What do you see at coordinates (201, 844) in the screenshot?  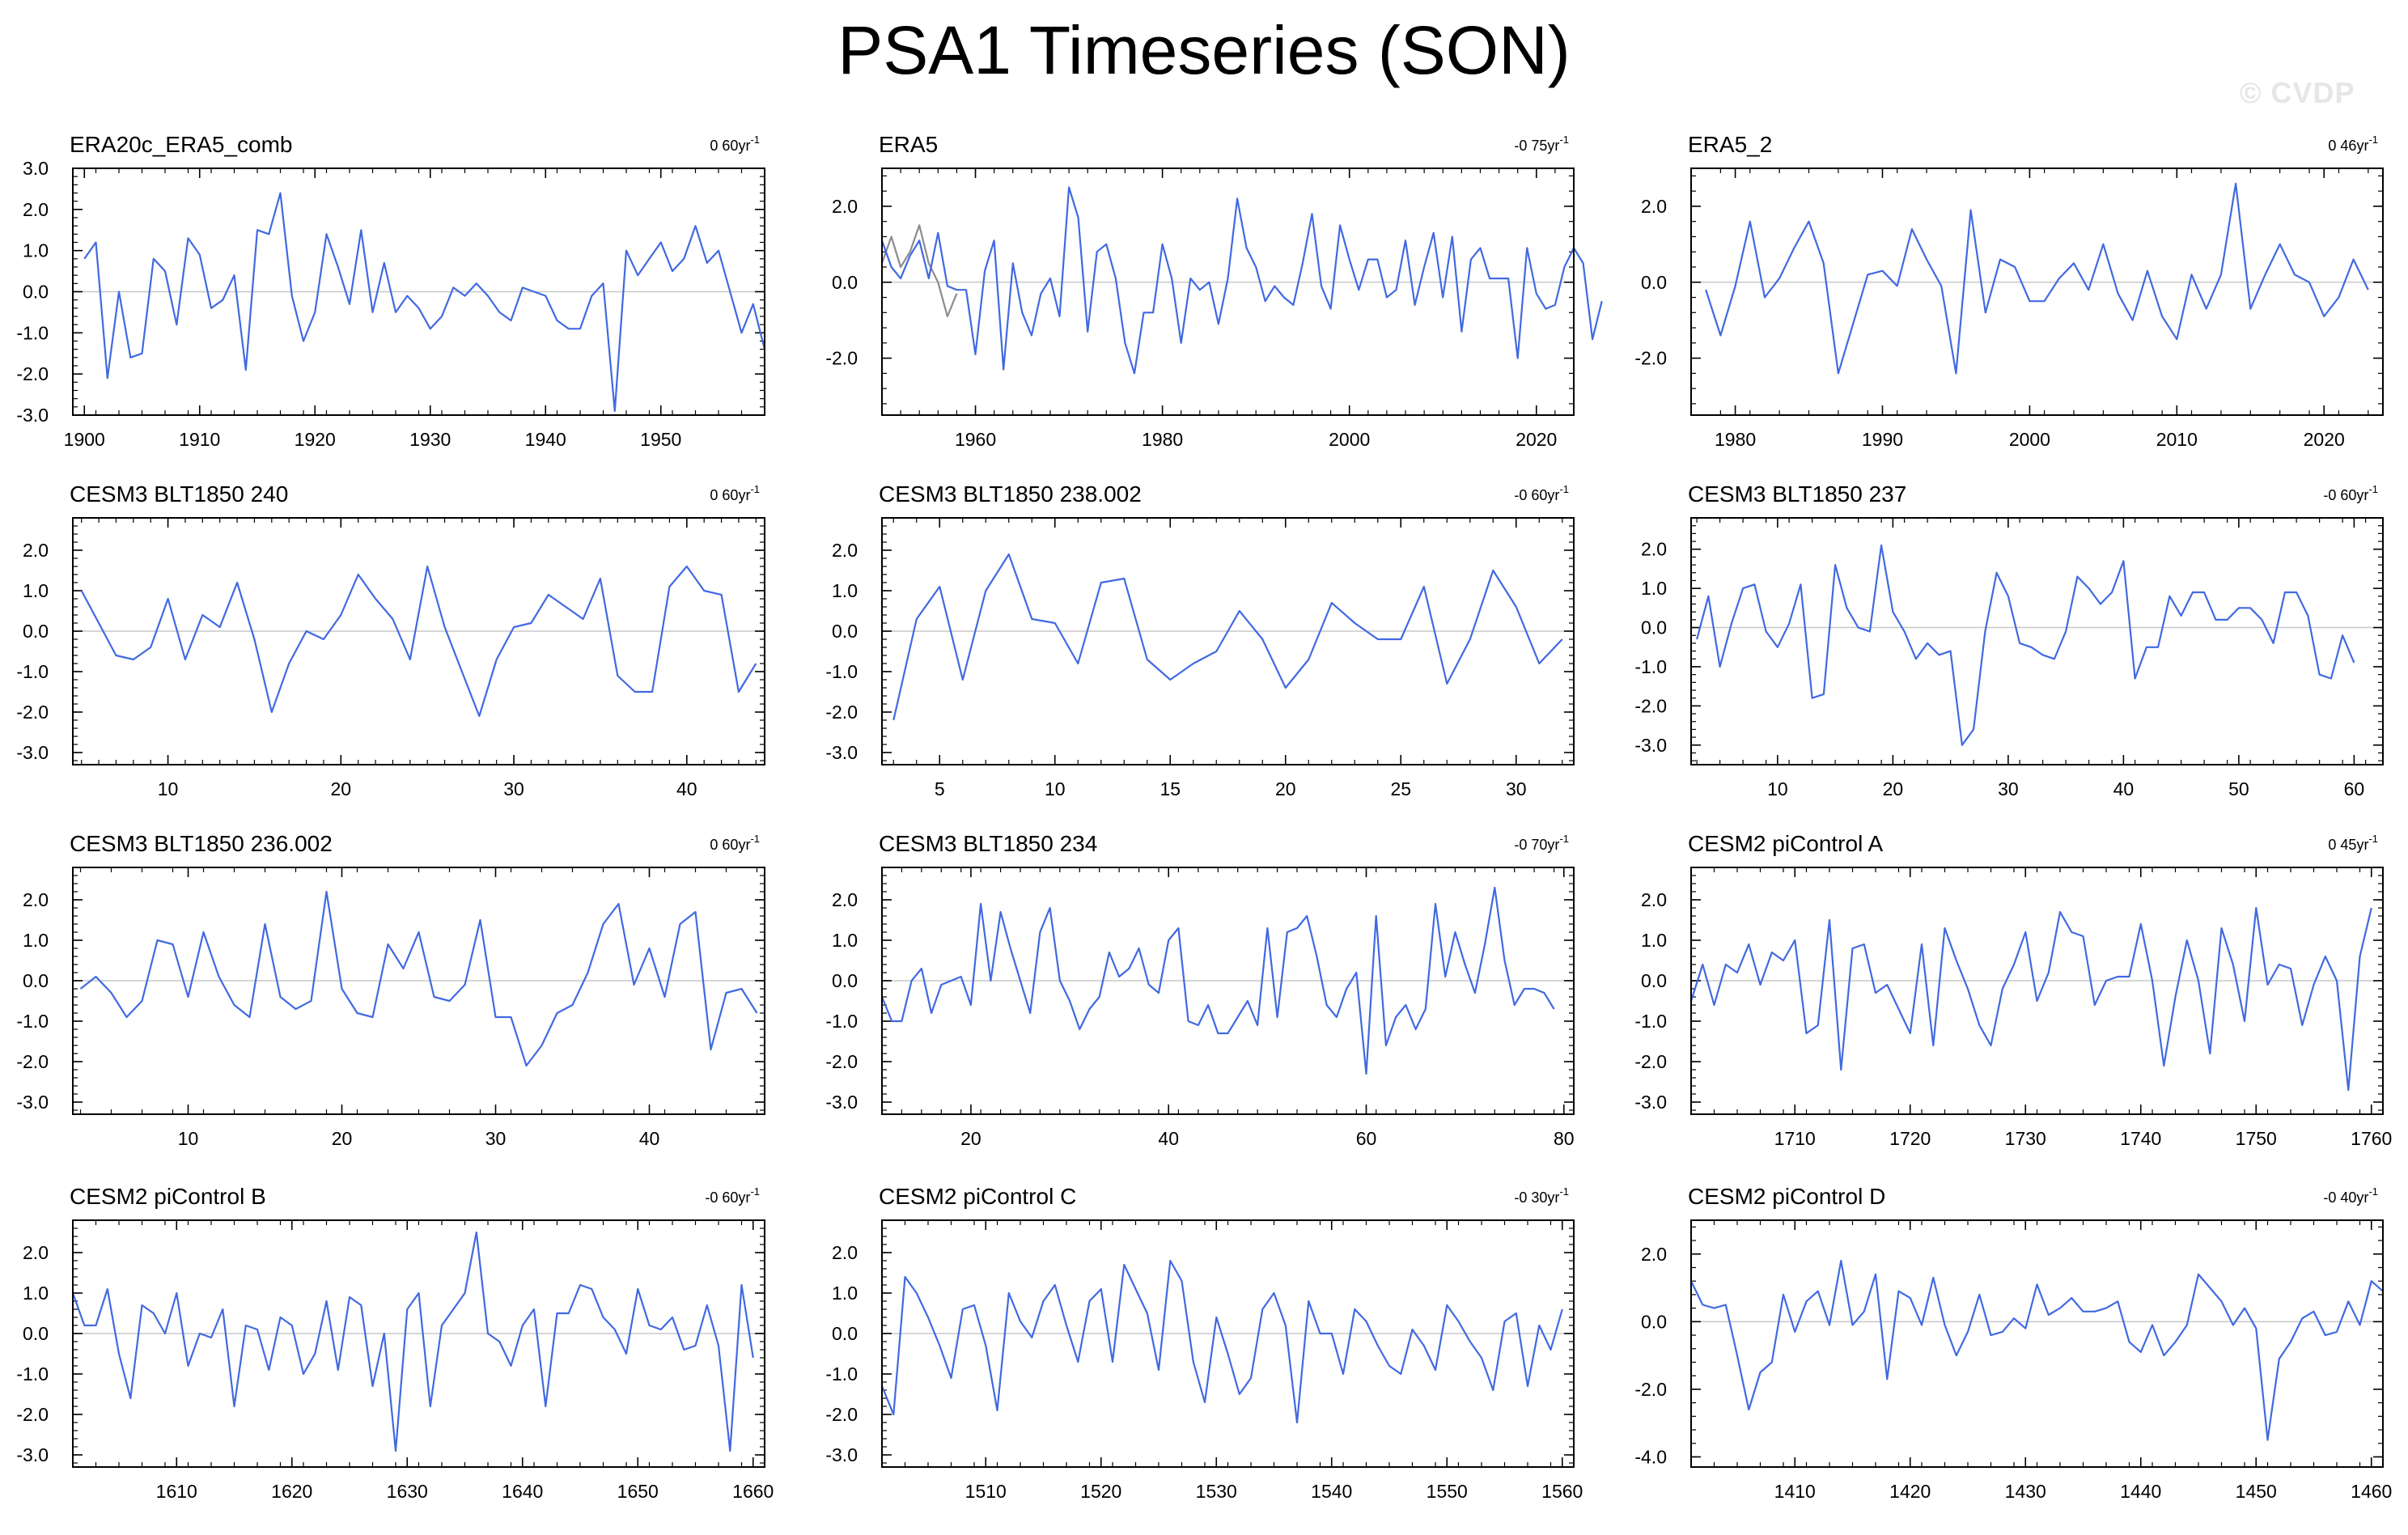 I see `panel-title: CESM3 BLT1850 236.002` at bounding box center [201, 844].